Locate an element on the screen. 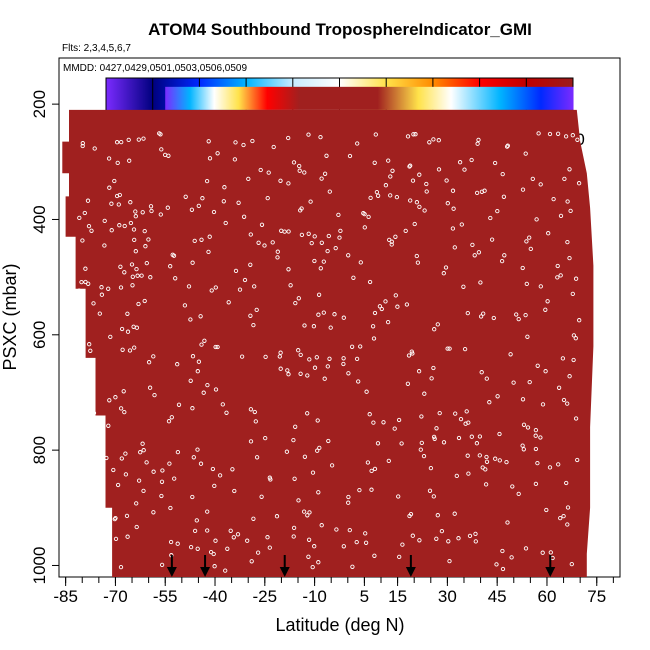  y-axis: 200 400 600 800 1000 is located at coordinates (44, 337).